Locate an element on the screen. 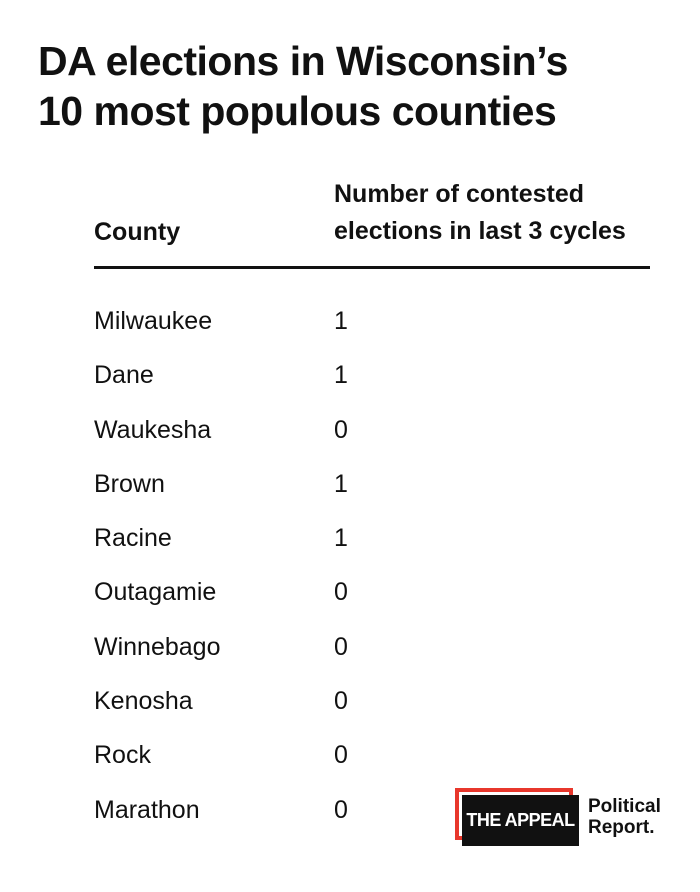  table-row: Kenosha 0 is located at coordinates (372, 701).